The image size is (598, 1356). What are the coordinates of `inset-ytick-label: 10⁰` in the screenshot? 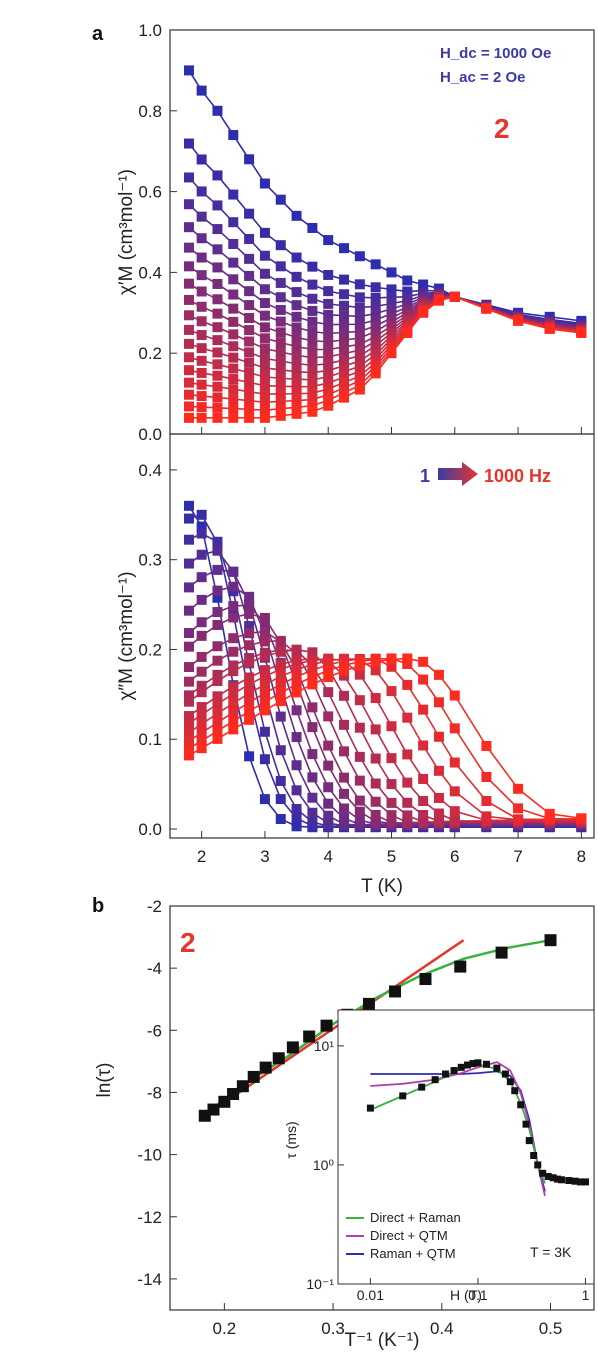 It's located at (324, 1165).